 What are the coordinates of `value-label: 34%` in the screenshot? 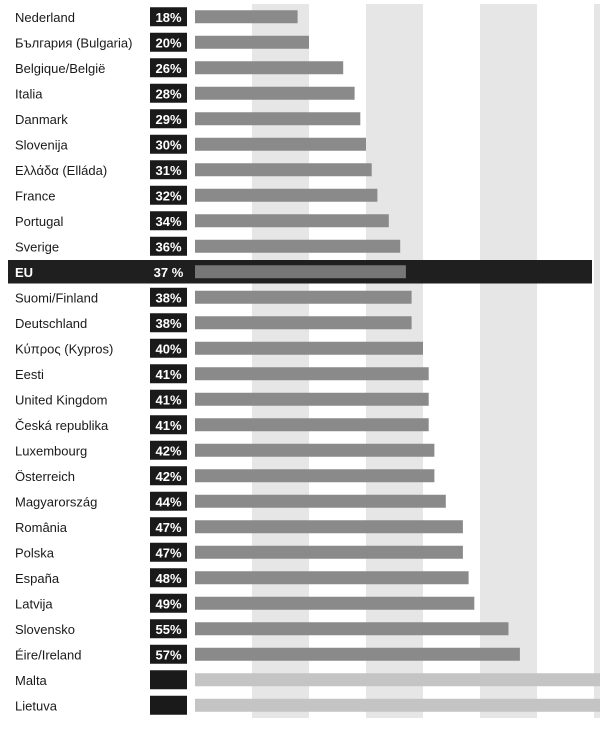 It's located at (168, 221).